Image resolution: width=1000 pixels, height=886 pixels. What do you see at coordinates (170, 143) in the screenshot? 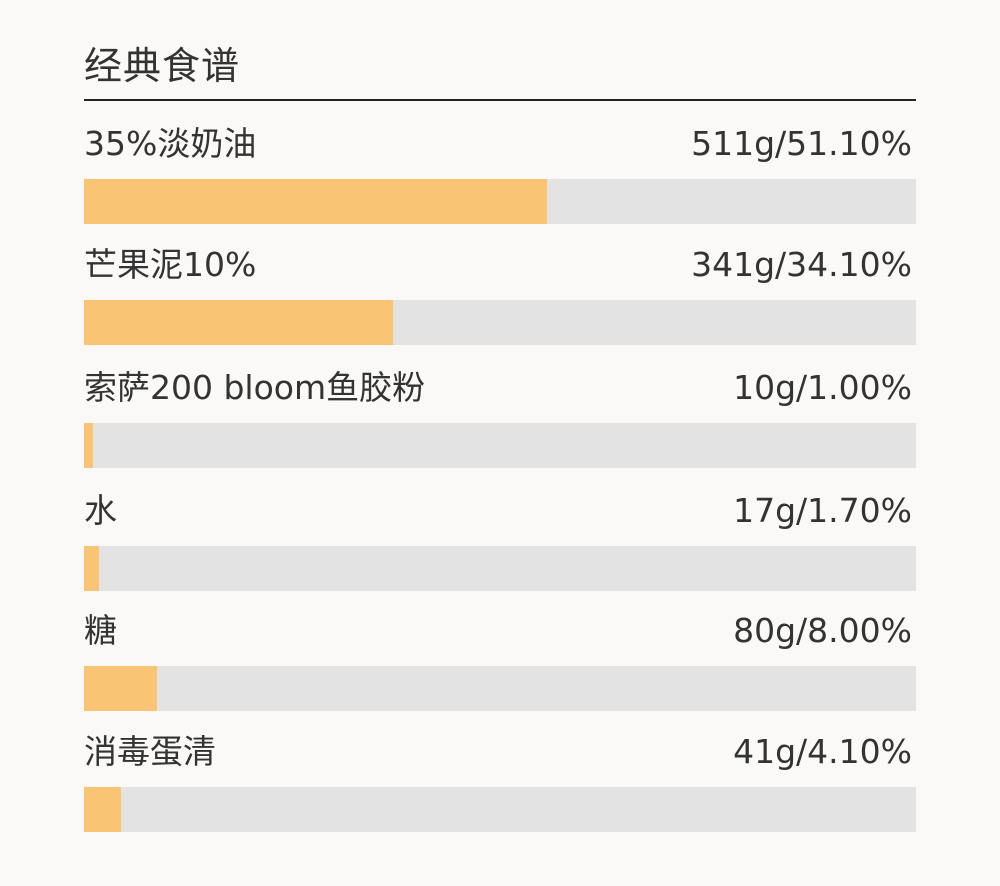
I see `category-label: 35%淡奶油` at bounding box center [170, 143].